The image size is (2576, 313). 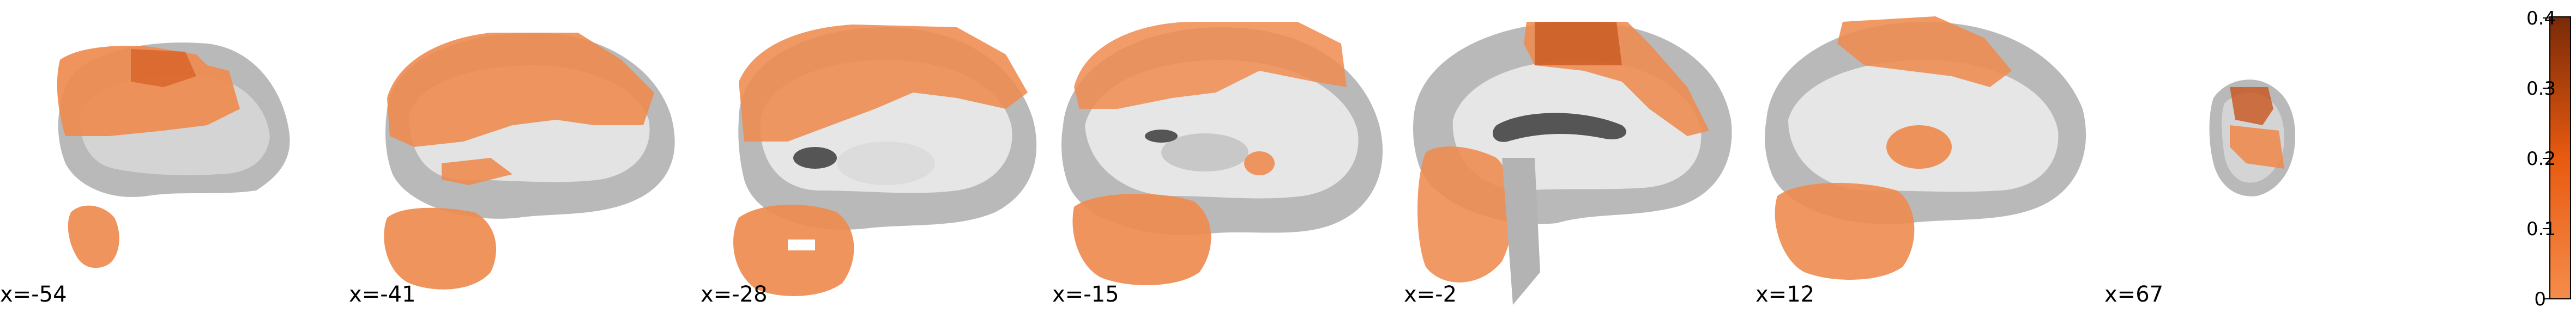 I want to click on slice-label: x=67, so click(x=2134, y=294).